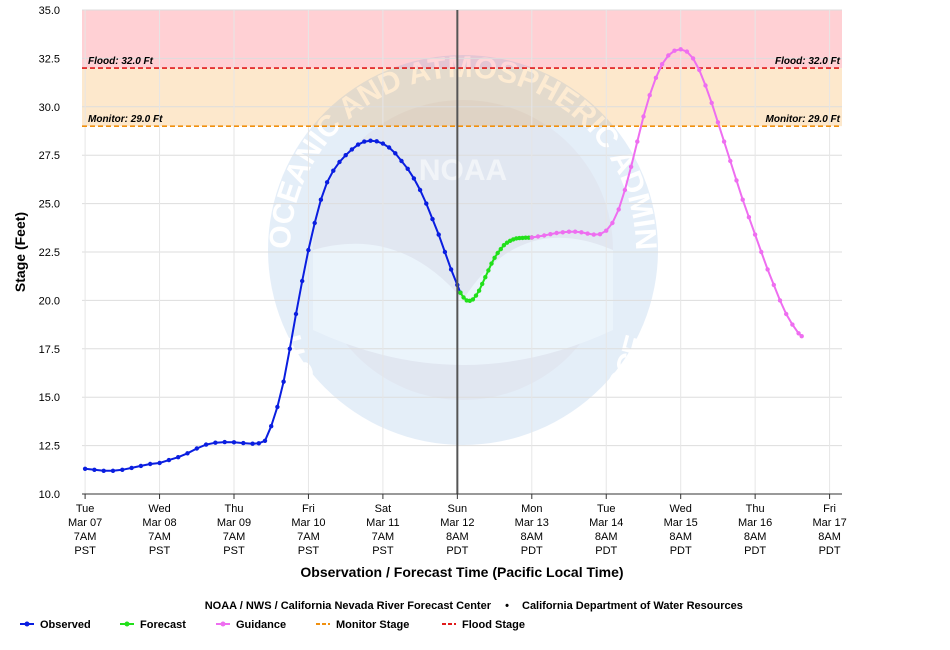 The height and width of the screenshot is (650, 950). I want to click on x-tick-label: Mar 13, so click(532, 523).